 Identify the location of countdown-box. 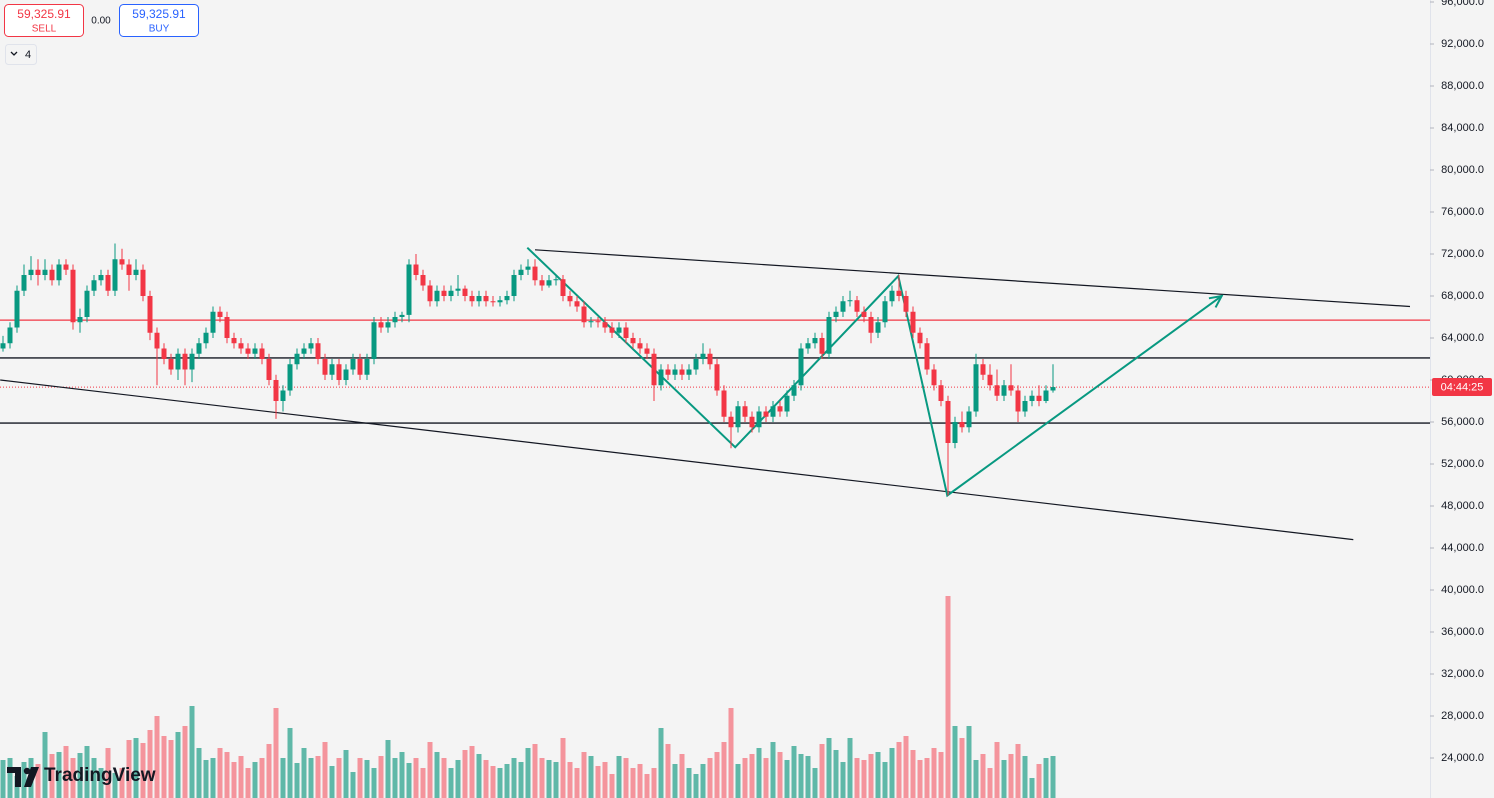
(1462, 387).